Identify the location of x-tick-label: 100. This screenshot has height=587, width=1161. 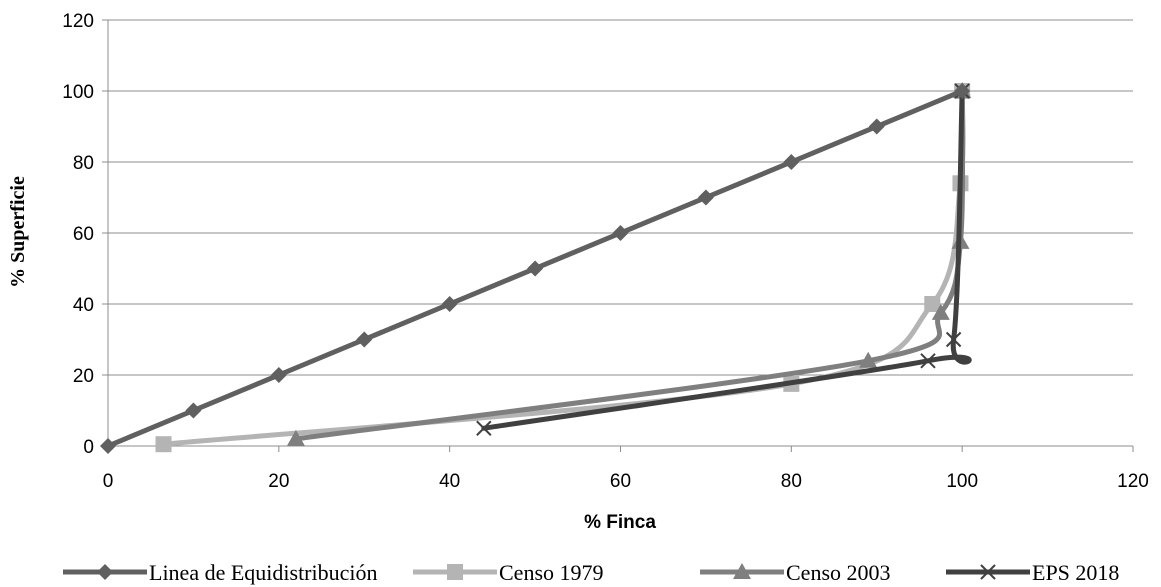
(962, 481).